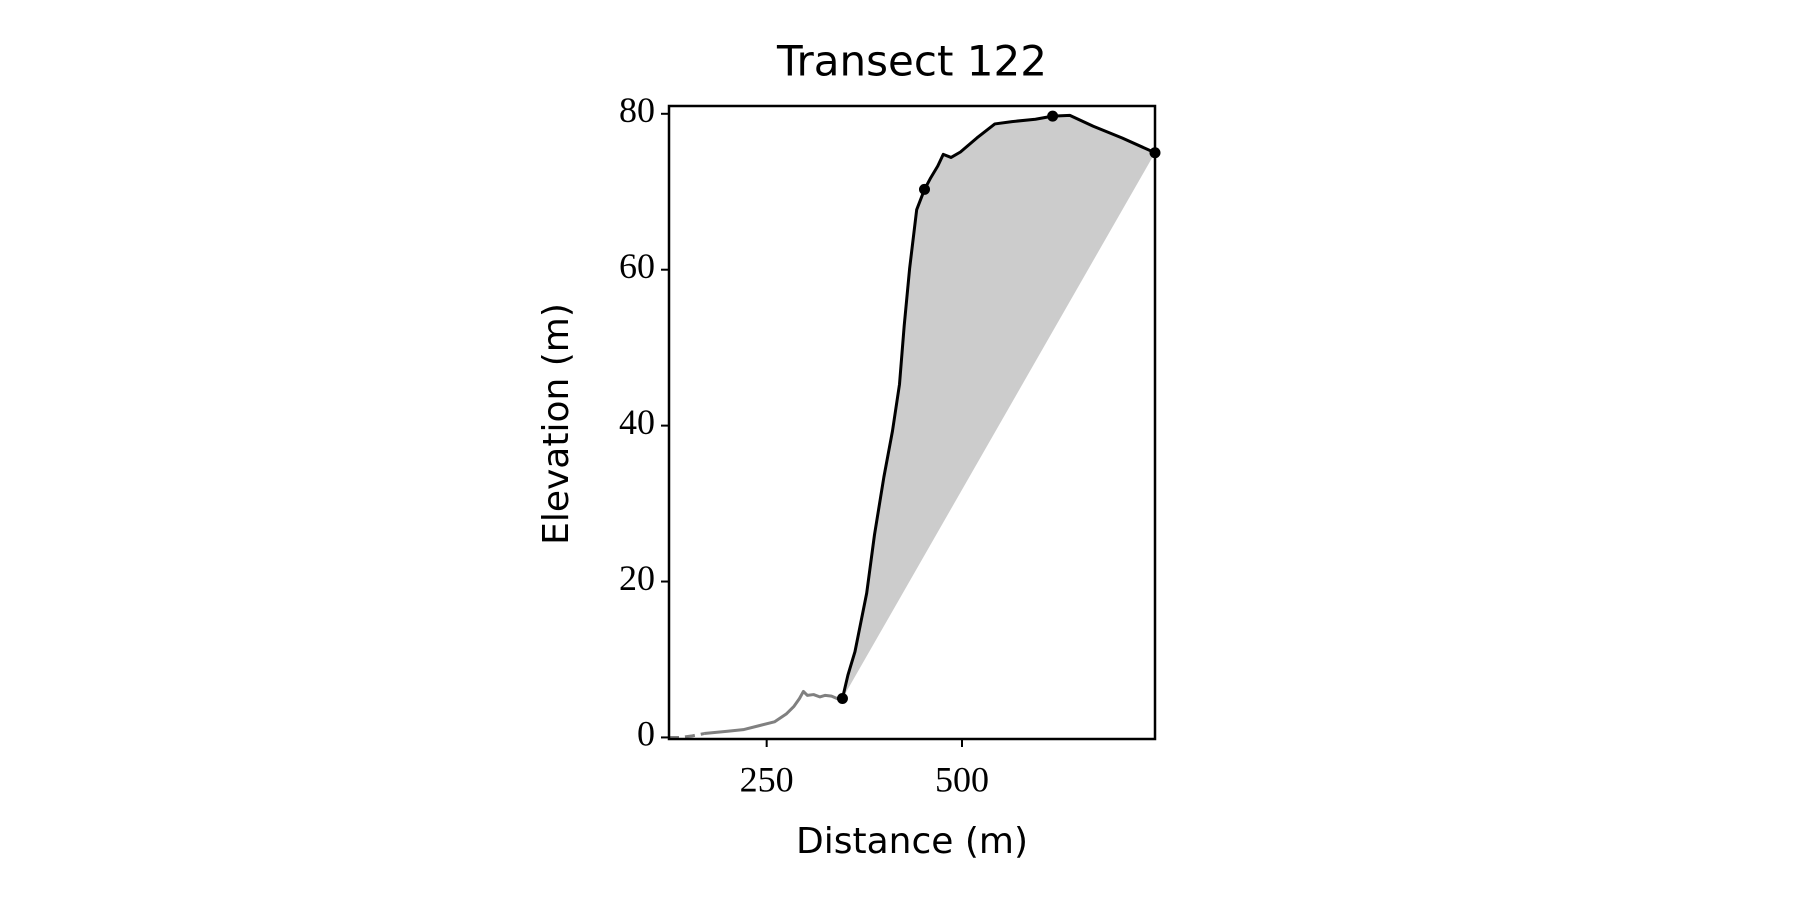 The image size is (1800, 900). I want to click on y-axis-label: Elevation (m), so click(556, 424).